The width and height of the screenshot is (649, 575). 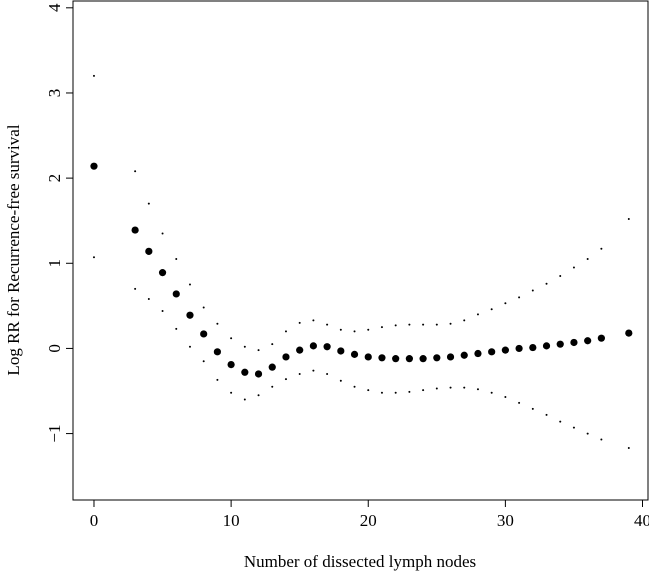 I want to click on y-tick-label: 3, so click(x=54, y=93).